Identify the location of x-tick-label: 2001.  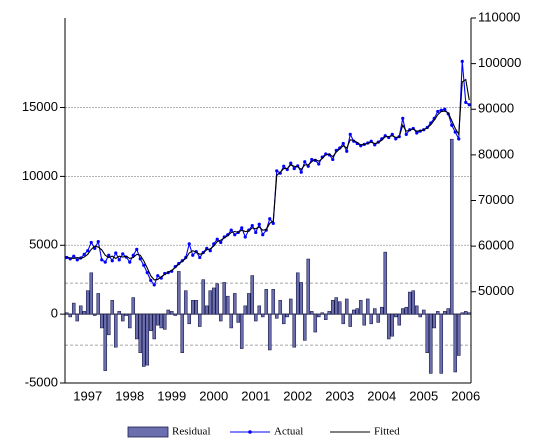
(255, 395).